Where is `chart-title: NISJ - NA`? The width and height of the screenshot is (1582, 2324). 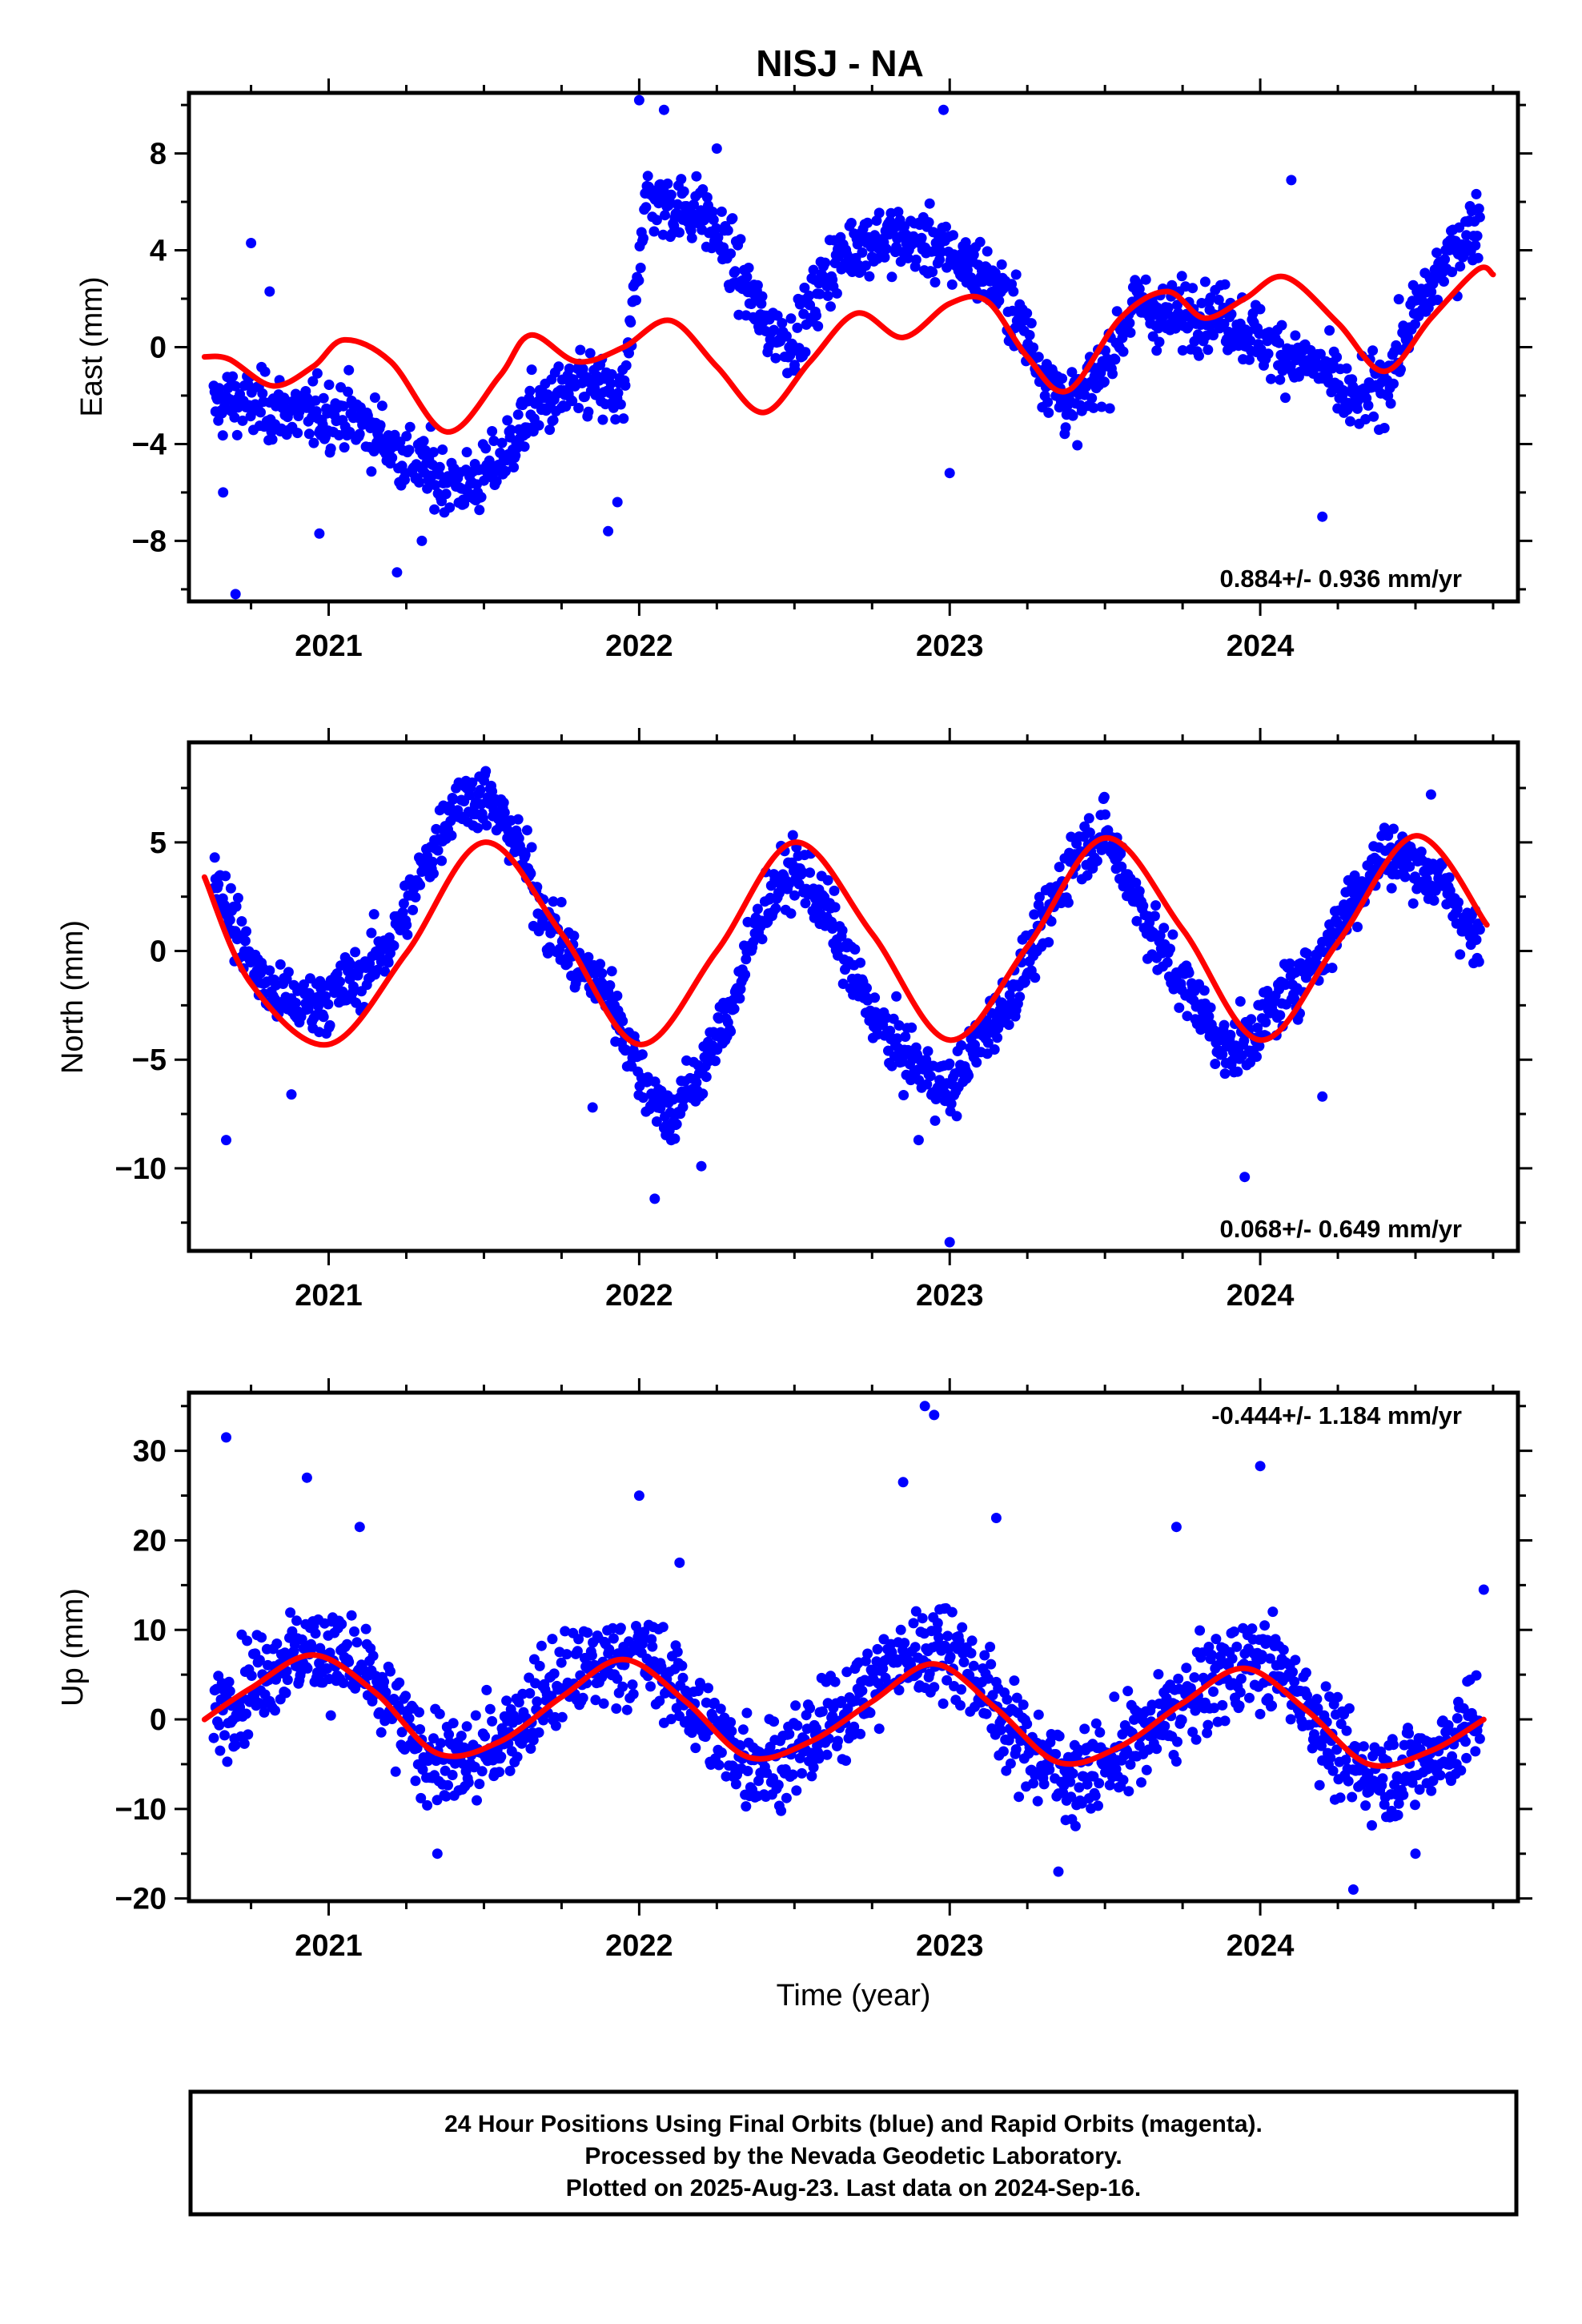
chart-title: NISJ - NA is located at coordinates (840, 63).